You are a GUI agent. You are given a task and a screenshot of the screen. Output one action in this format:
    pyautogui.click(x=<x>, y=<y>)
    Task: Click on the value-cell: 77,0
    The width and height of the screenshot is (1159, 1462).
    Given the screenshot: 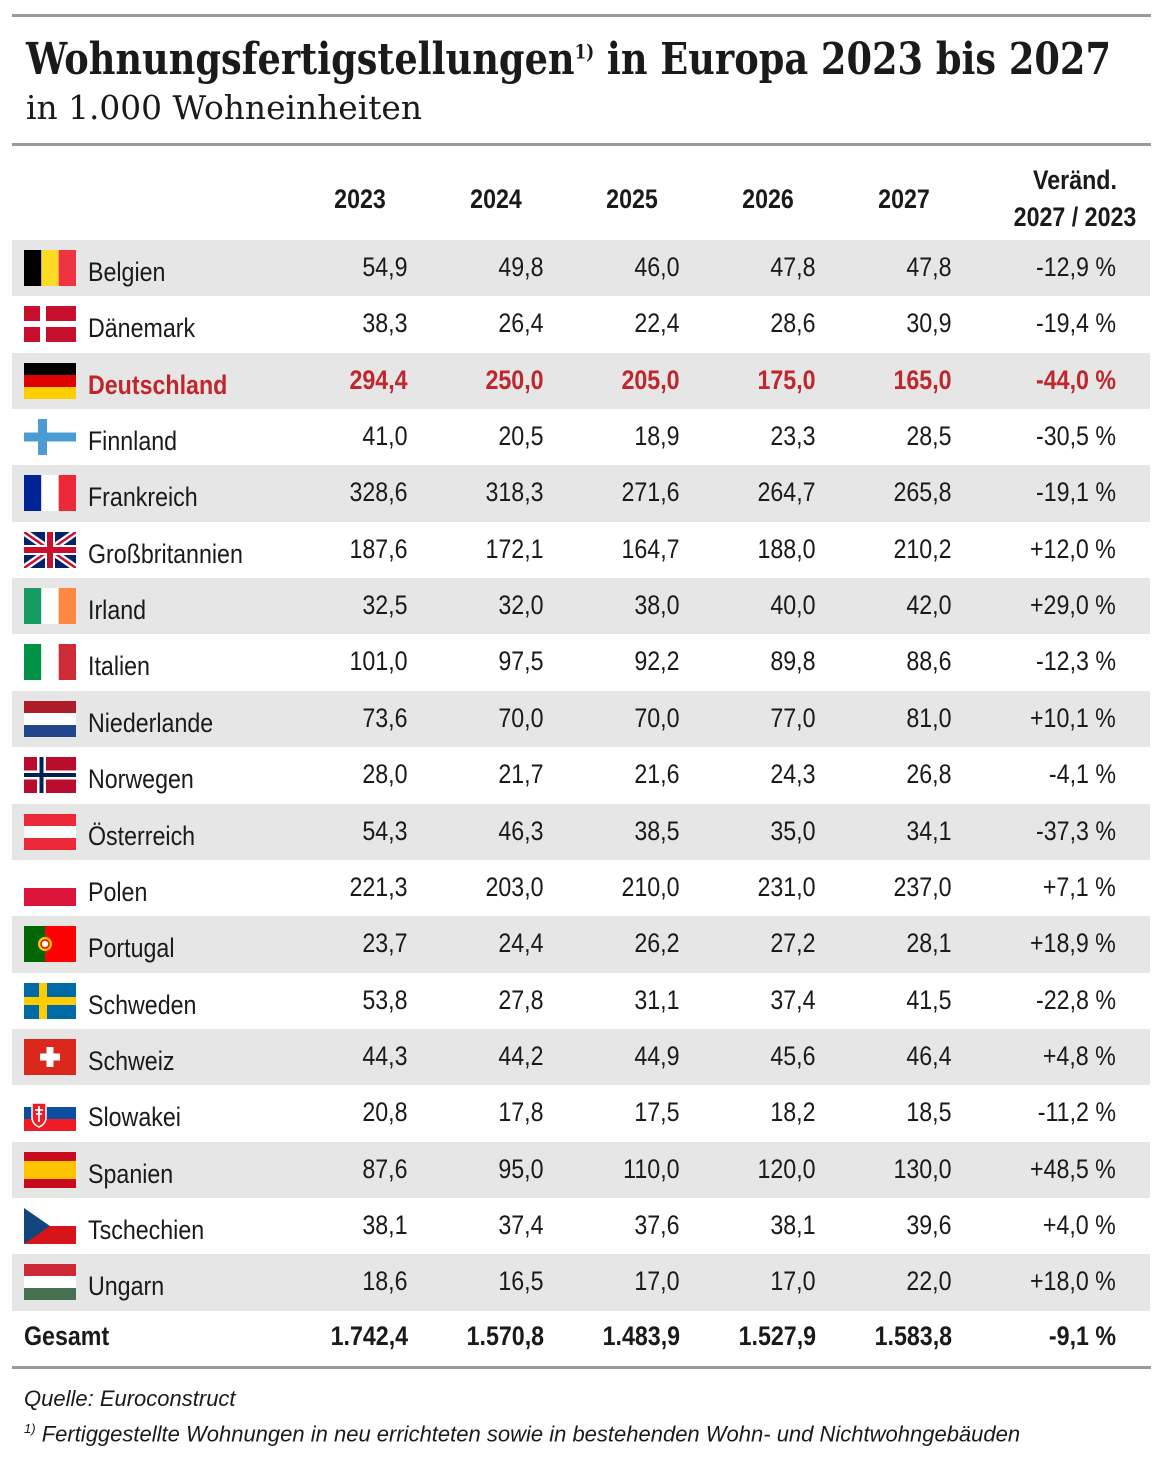 What is the action you would take?
    pyautogui.click(x=793, y=717)
    